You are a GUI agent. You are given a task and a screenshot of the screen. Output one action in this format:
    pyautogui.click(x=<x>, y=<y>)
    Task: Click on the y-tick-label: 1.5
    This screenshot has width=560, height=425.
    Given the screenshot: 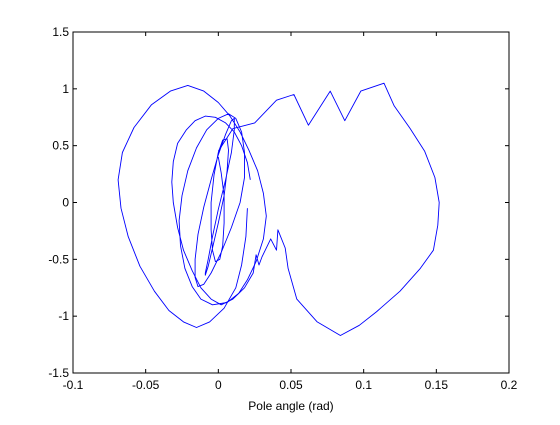 What is the action you would take?
    pyautogui.click(x=60, y=32)
    